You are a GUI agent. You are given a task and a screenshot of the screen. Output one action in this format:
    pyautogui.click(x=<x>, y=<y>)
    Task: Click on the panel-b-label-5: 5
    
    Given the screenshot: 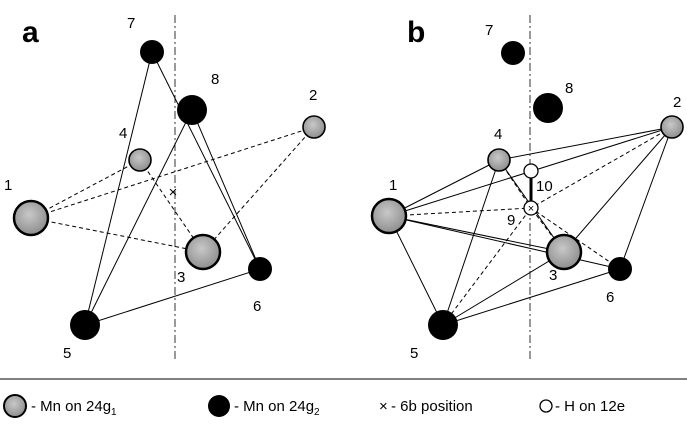 What is the action you would take?
    pyautogui.click(x=414, y=353)
    